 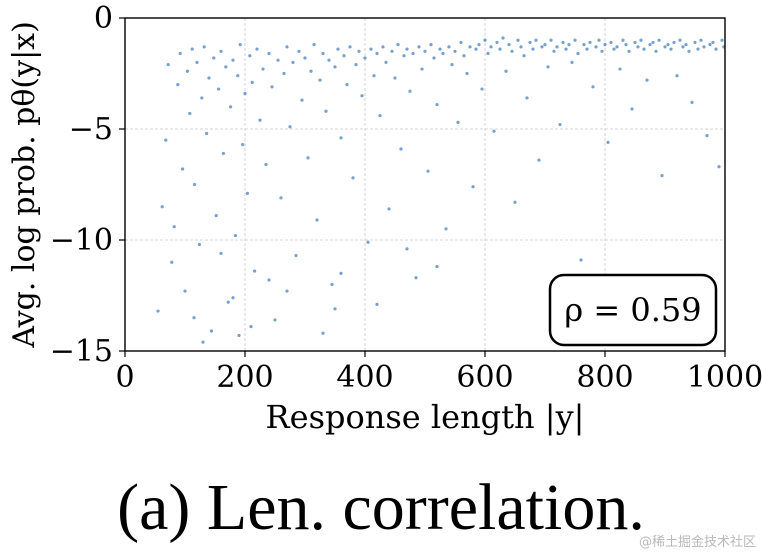 What do you see at coordinates (81, 351) in the screenshot?
I see `y-tick-label: −15` at bounding box center [81, 351].